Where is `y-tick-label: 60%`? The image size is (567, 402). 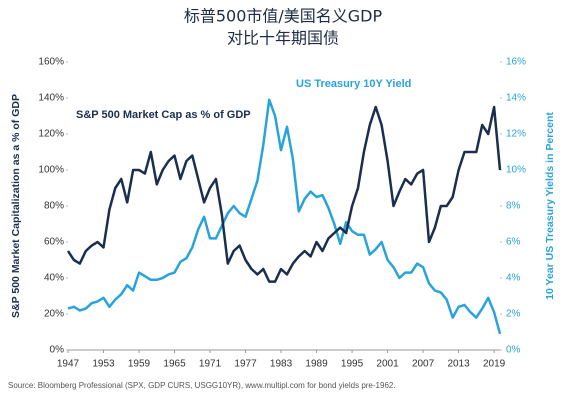 y-tick-label: 60% is located at coordinates (54, 242).